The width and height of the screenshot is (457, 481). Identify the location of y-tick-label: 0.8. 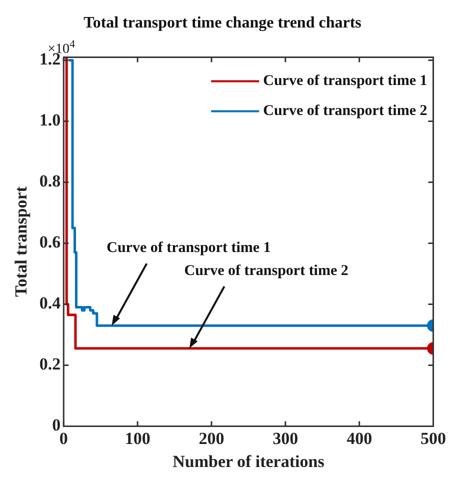
(50, 181).